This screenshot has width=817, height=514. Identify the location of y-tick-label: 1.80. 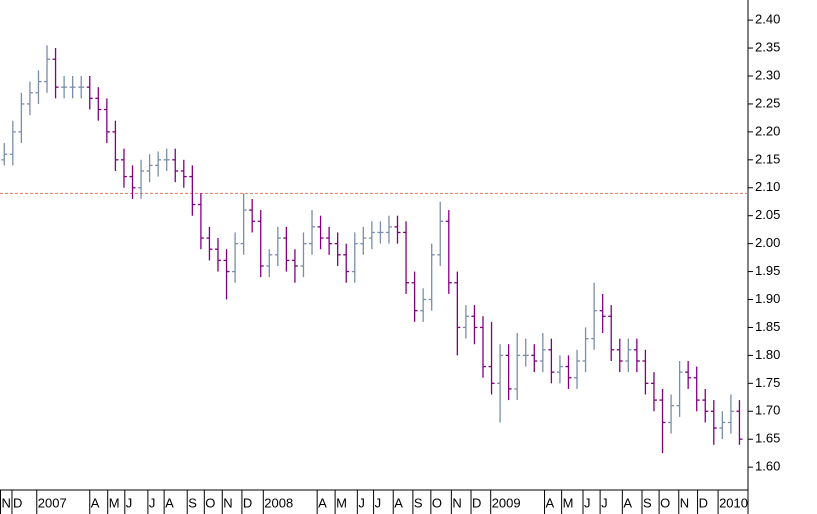
(767, 354).